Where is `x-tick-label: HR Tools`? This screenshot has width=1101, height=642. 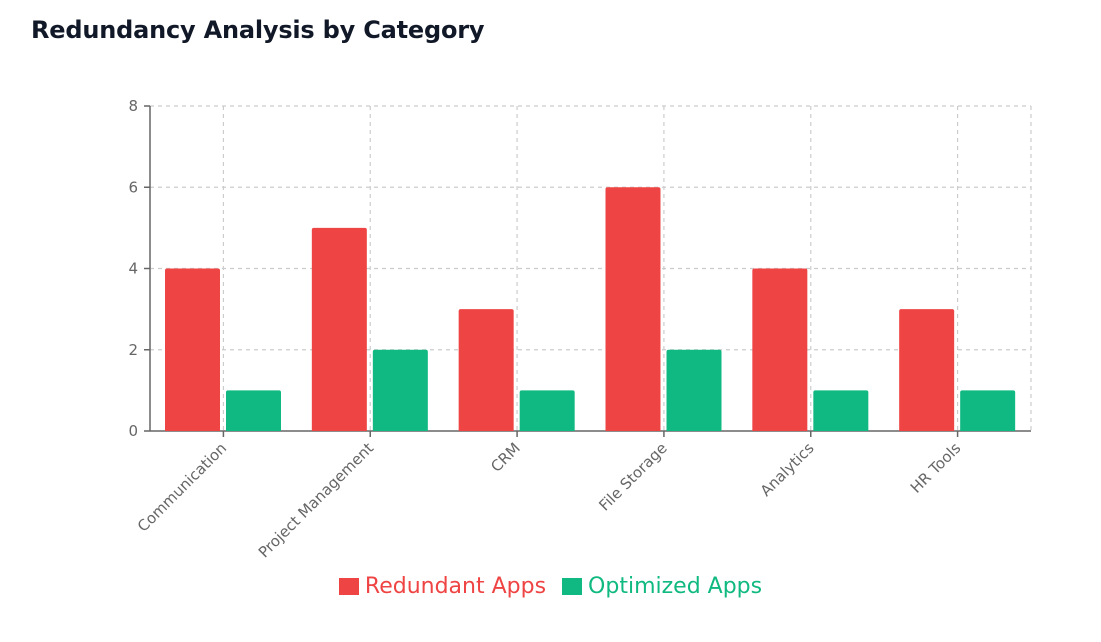 x-tick-label: HR Tools is located at coordinates (936, 468).